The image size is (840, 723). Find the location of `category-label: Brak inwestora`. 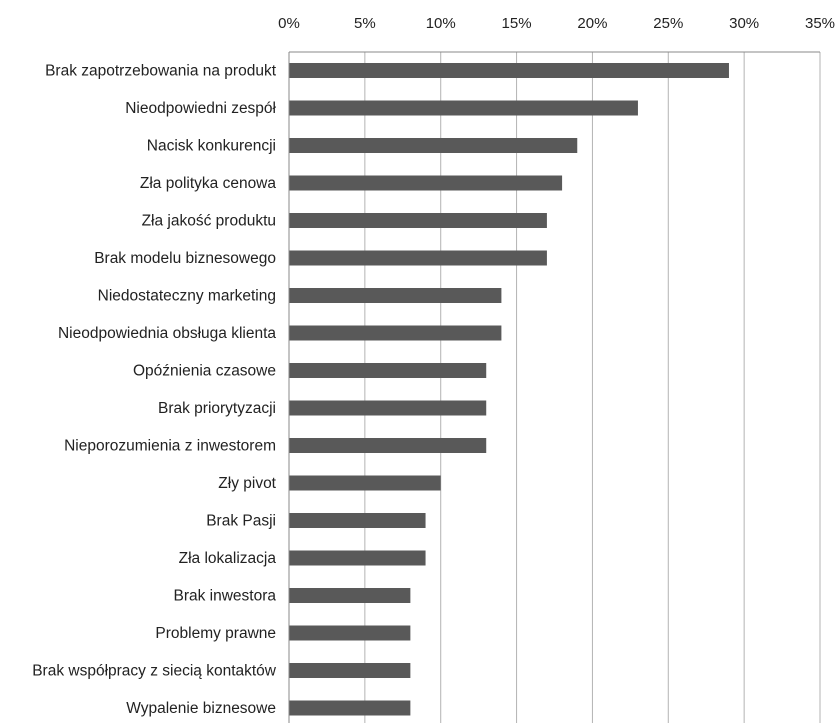

category-label: Brak inwestora is located at coordinates (224, 596).